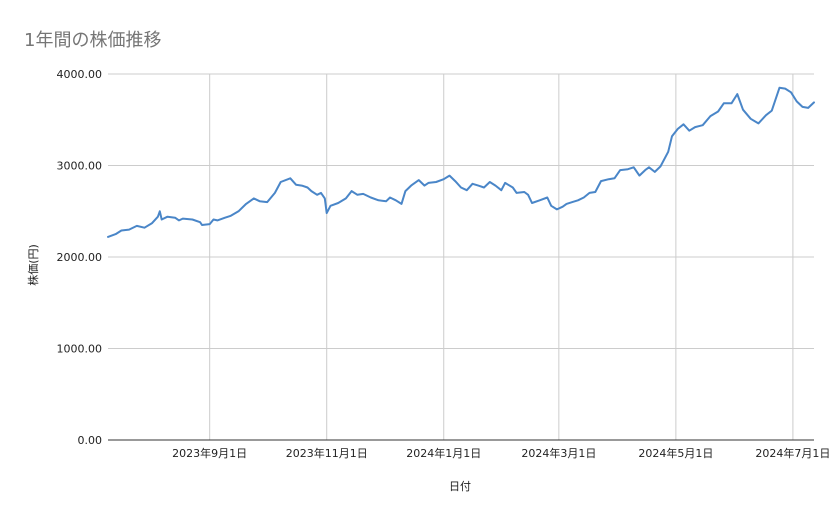  What do you see at coordinates (327, 453) in the screenshot?
I see `x-tick-label: 2023年11月1日` at bounding box center [327, 453].